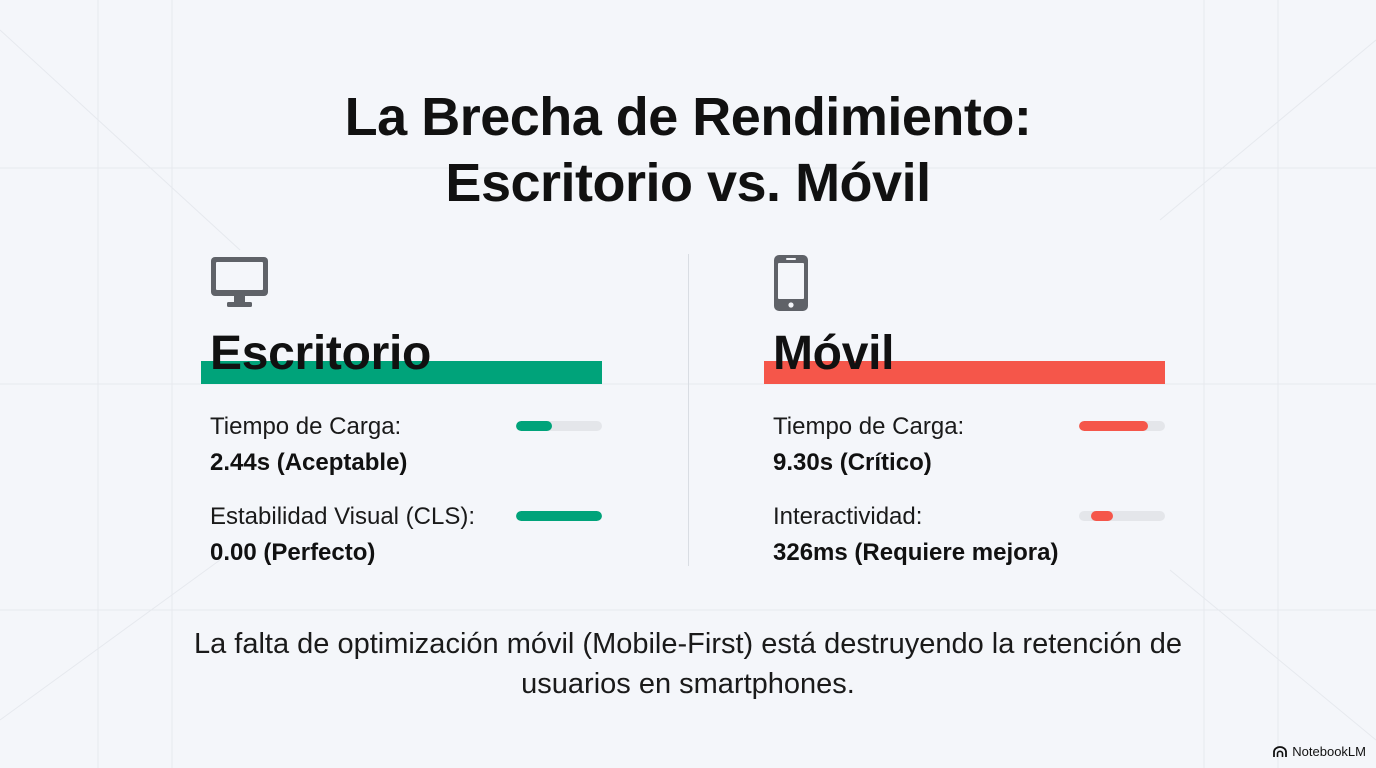 This screenshot has width=1376, height=768. I want to click on mobile-load-time-metric: Tiempo de Carga: 9.30s (Crítico), so click(969, 447).